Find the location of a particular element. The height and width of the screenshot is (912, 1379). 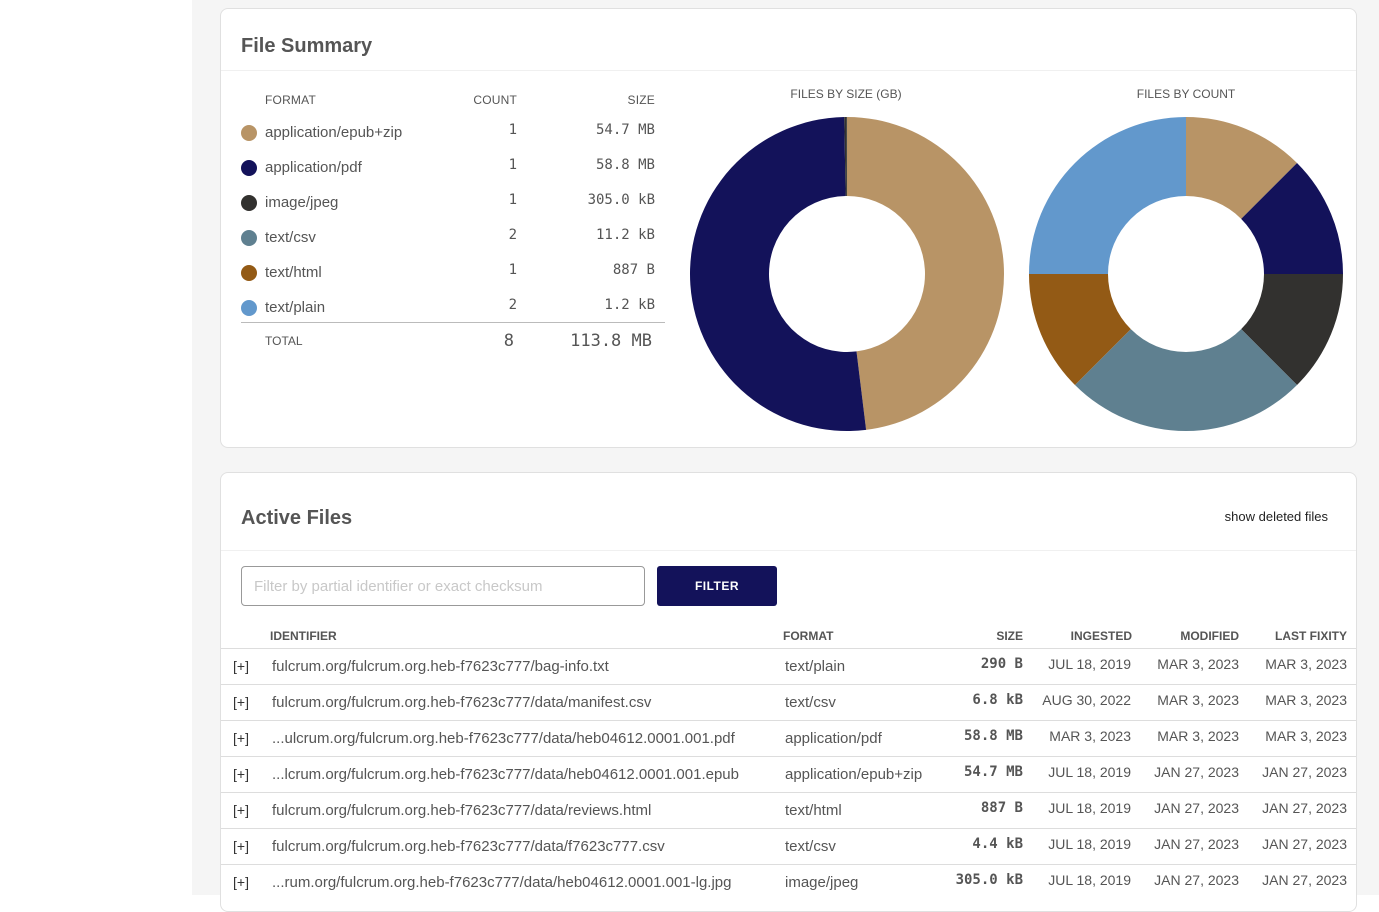

total-count: 8 is located at coordinates (487, 341).